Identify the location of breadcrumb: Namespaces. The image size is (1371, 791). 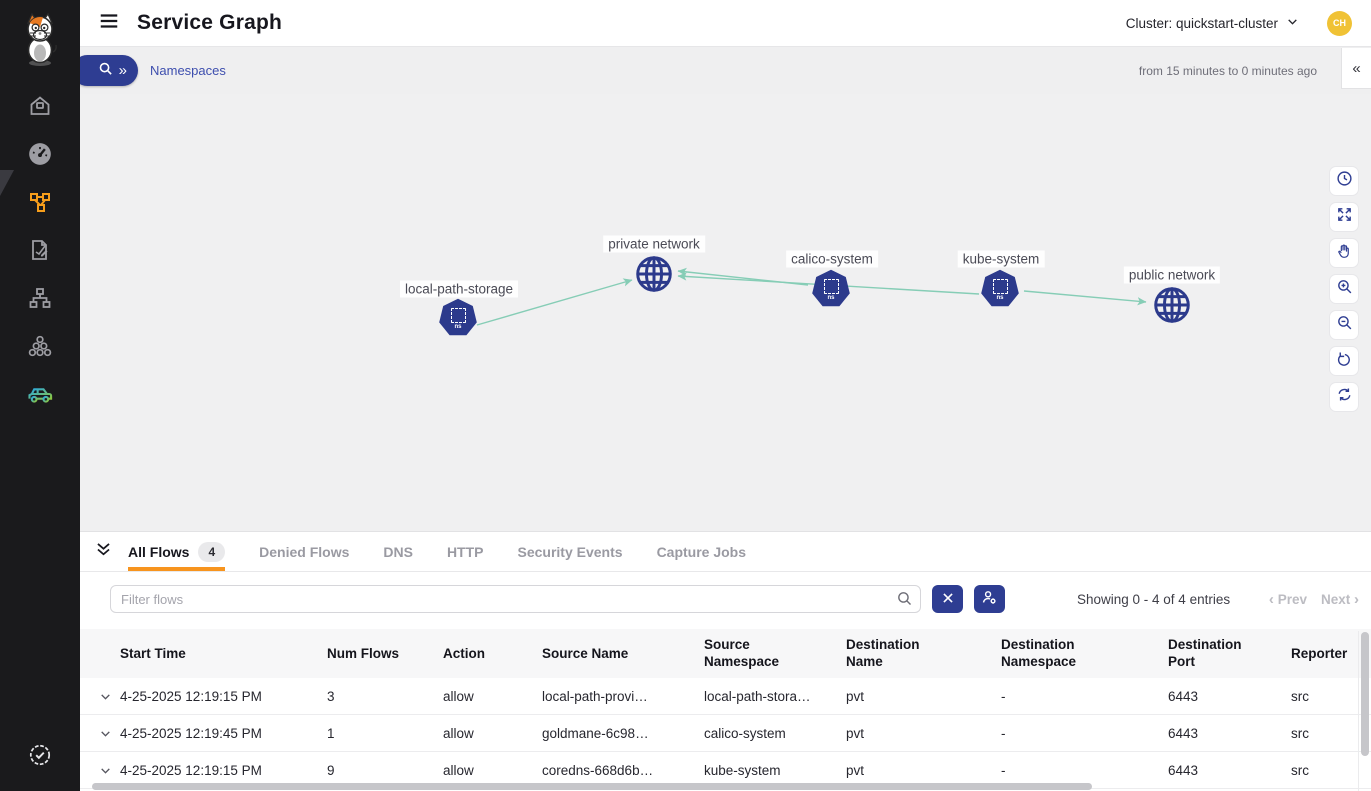
(188, 70).